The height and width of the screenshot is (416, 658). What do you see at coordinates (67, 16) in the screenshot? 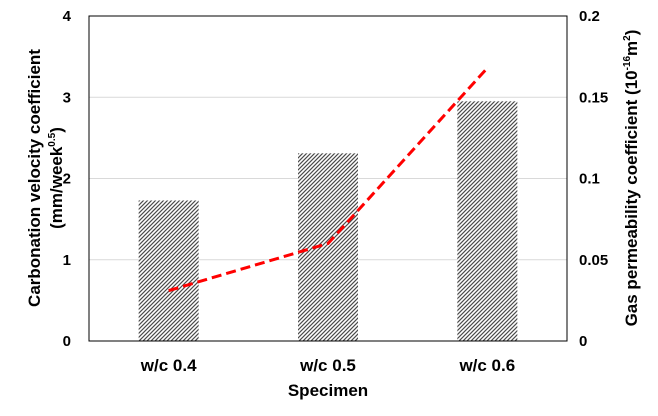
I see `left-tick-label: 4` at bounding box center [67, 16].